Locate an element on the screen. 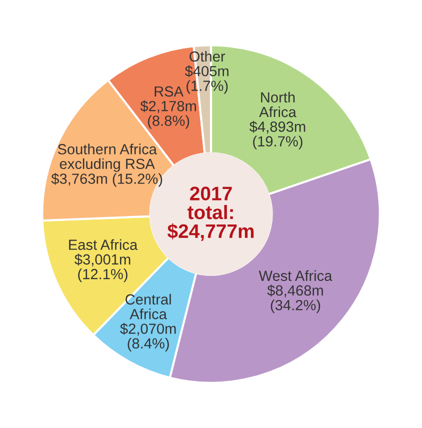  slice-label: Other is located at coordinates (208, 56).